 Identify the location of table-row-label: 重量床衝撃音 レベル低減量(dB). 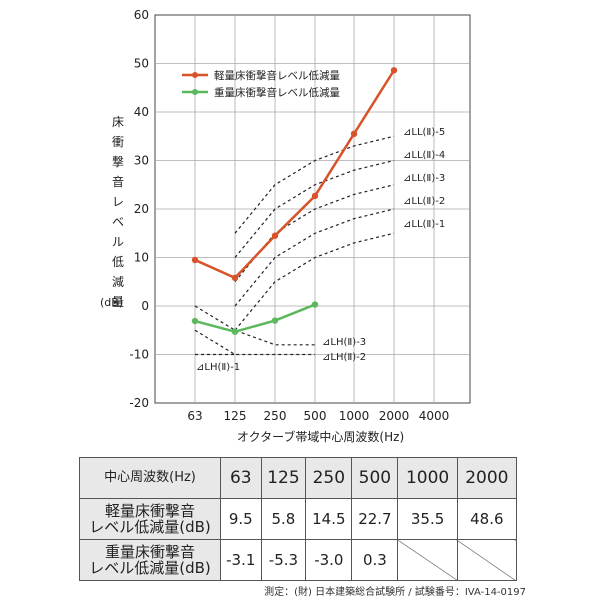
(150, 560).